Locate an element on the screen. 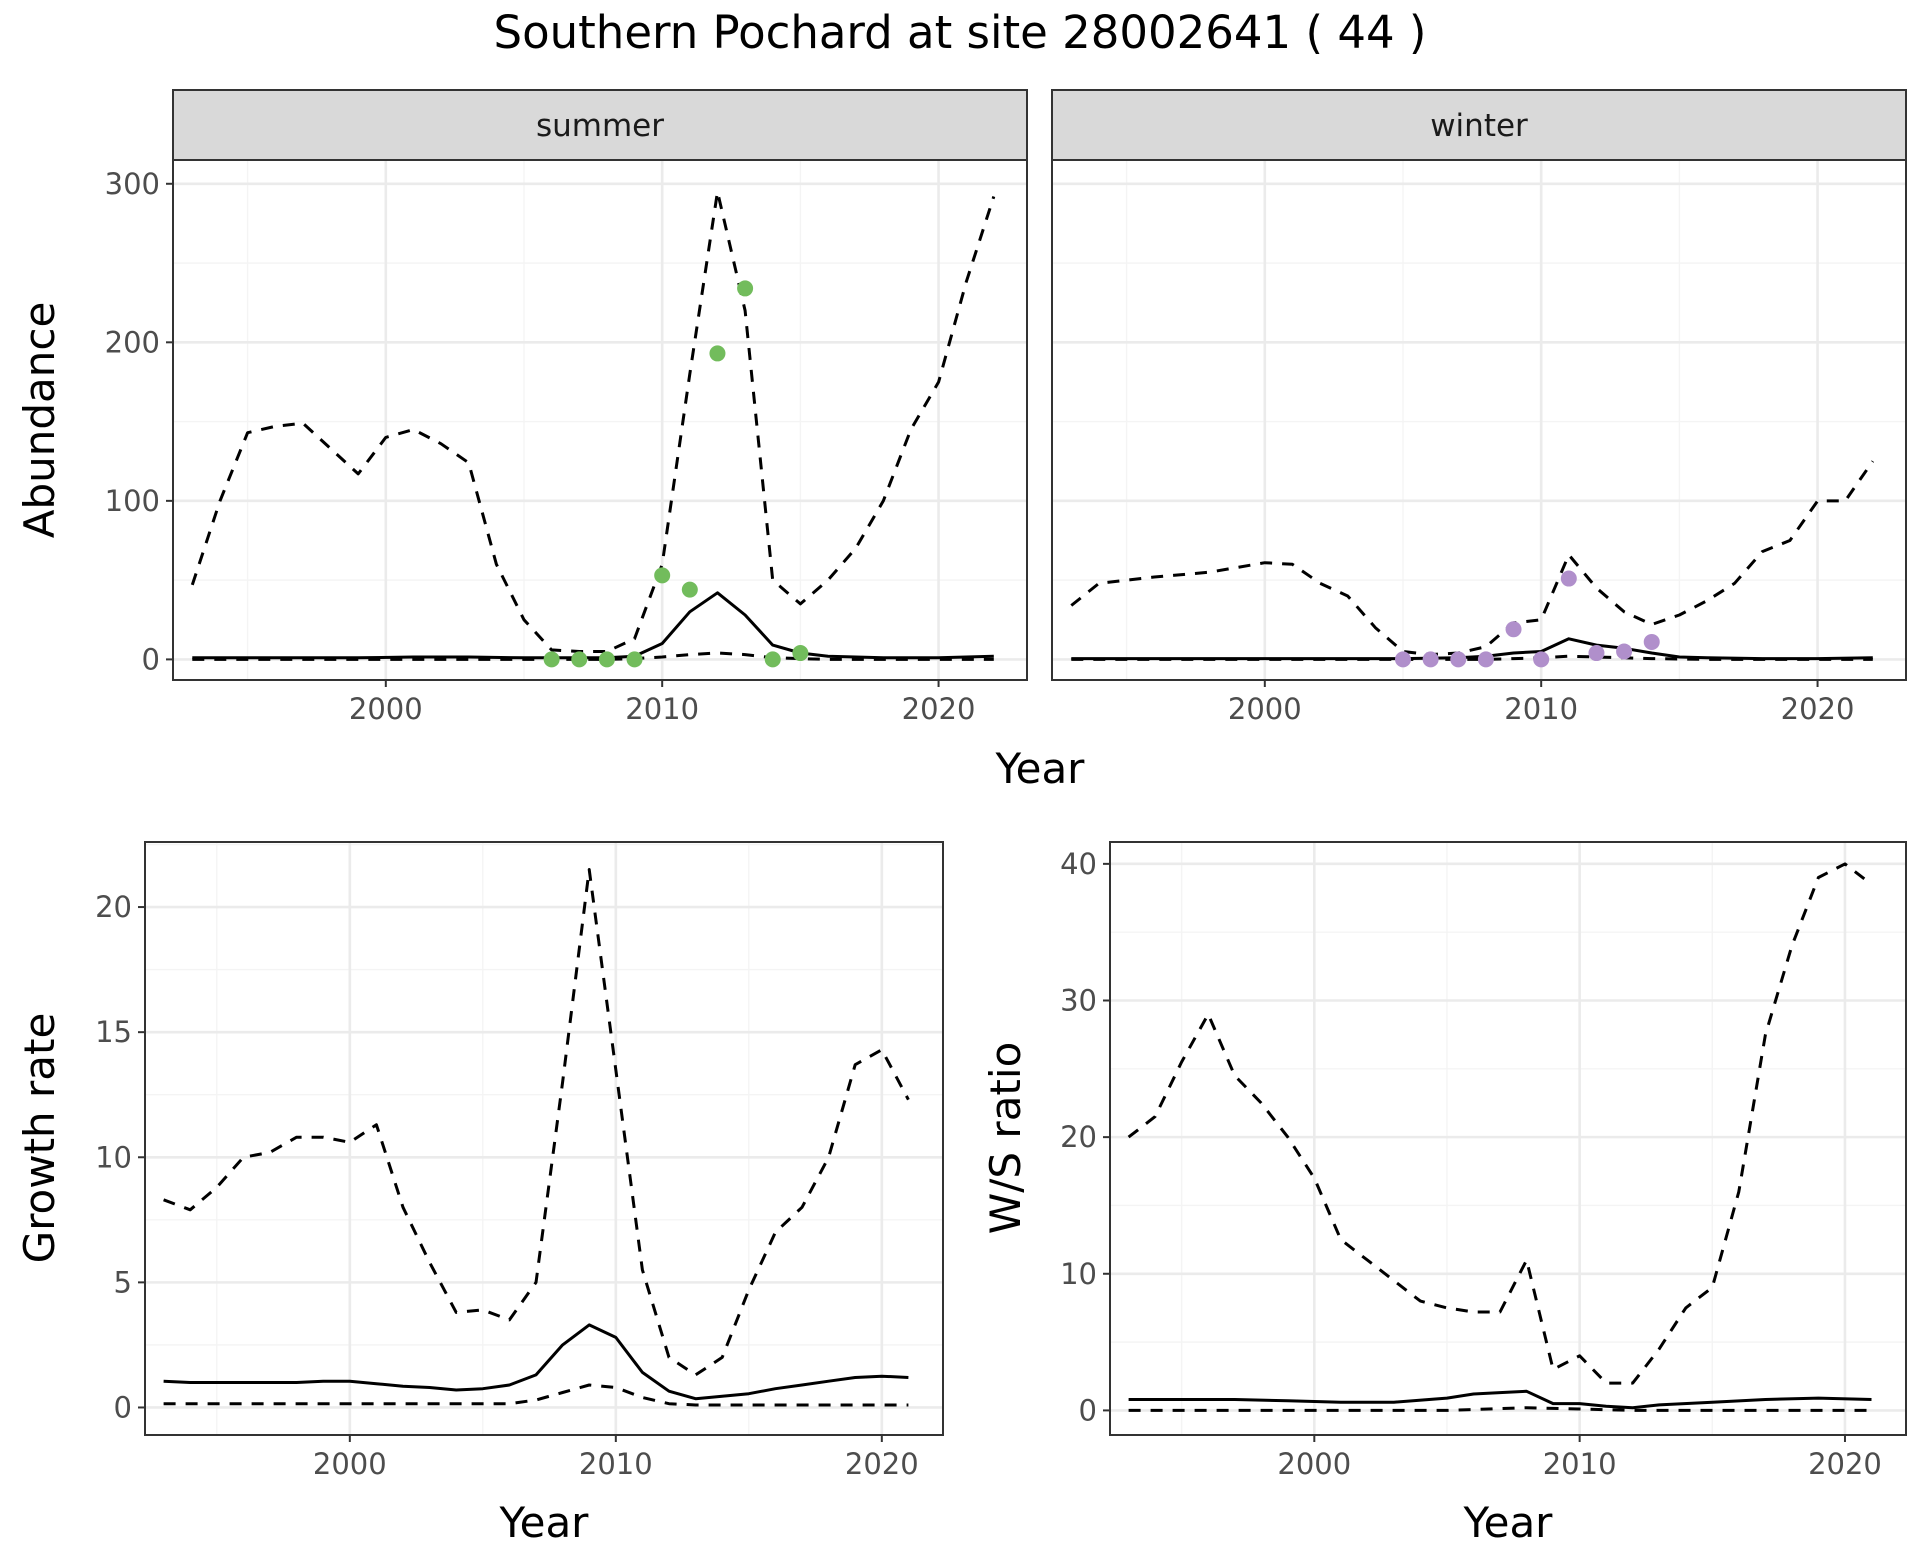  y-tick-label: 200 is located at coordinates (132, 342).